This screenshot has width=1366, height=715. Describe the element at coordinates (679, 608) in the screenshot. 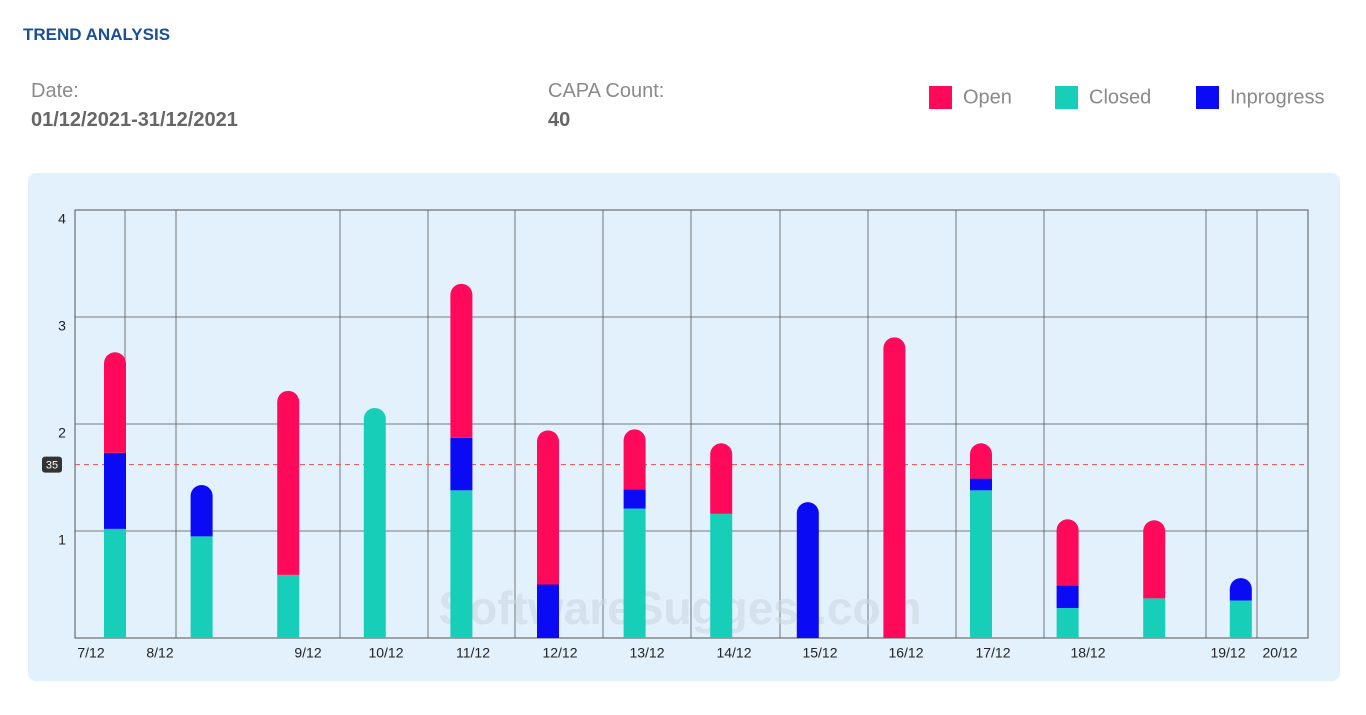

I see `watermark: SoftwareSuggest.com` at that location.